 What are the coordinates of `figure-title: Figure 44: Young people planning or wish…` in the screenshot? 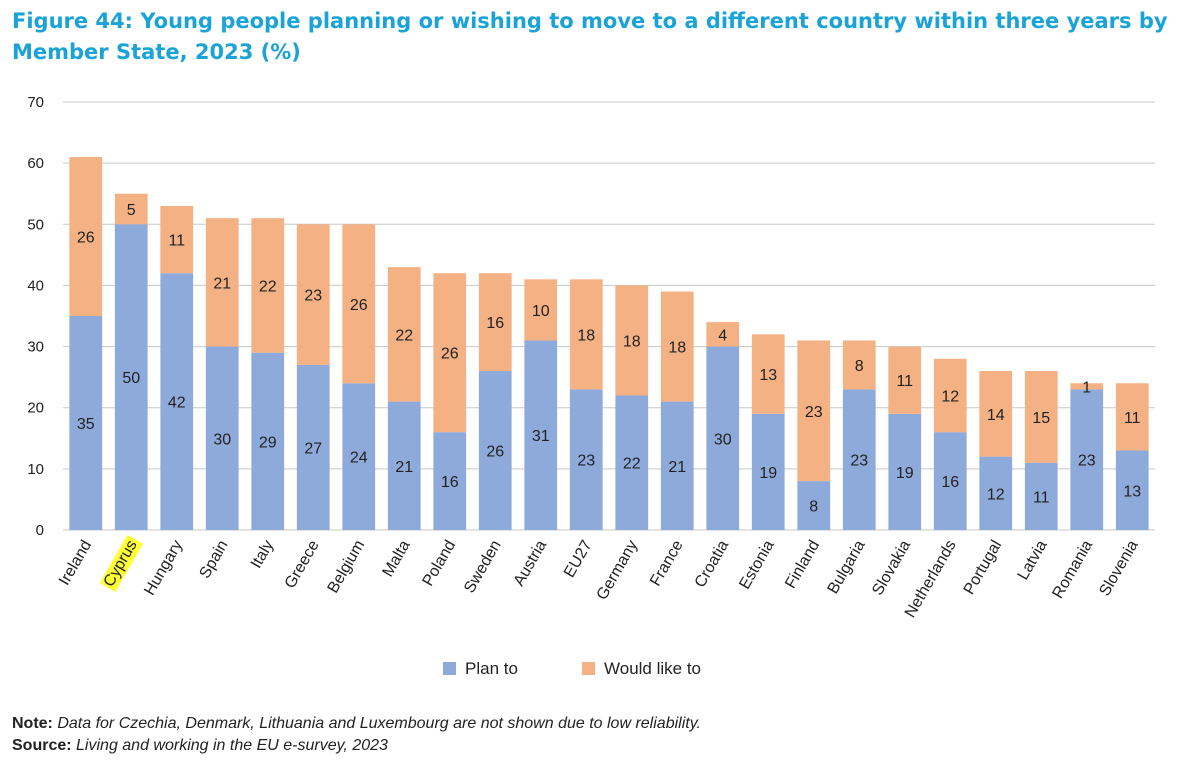 It's located at (590, 36).